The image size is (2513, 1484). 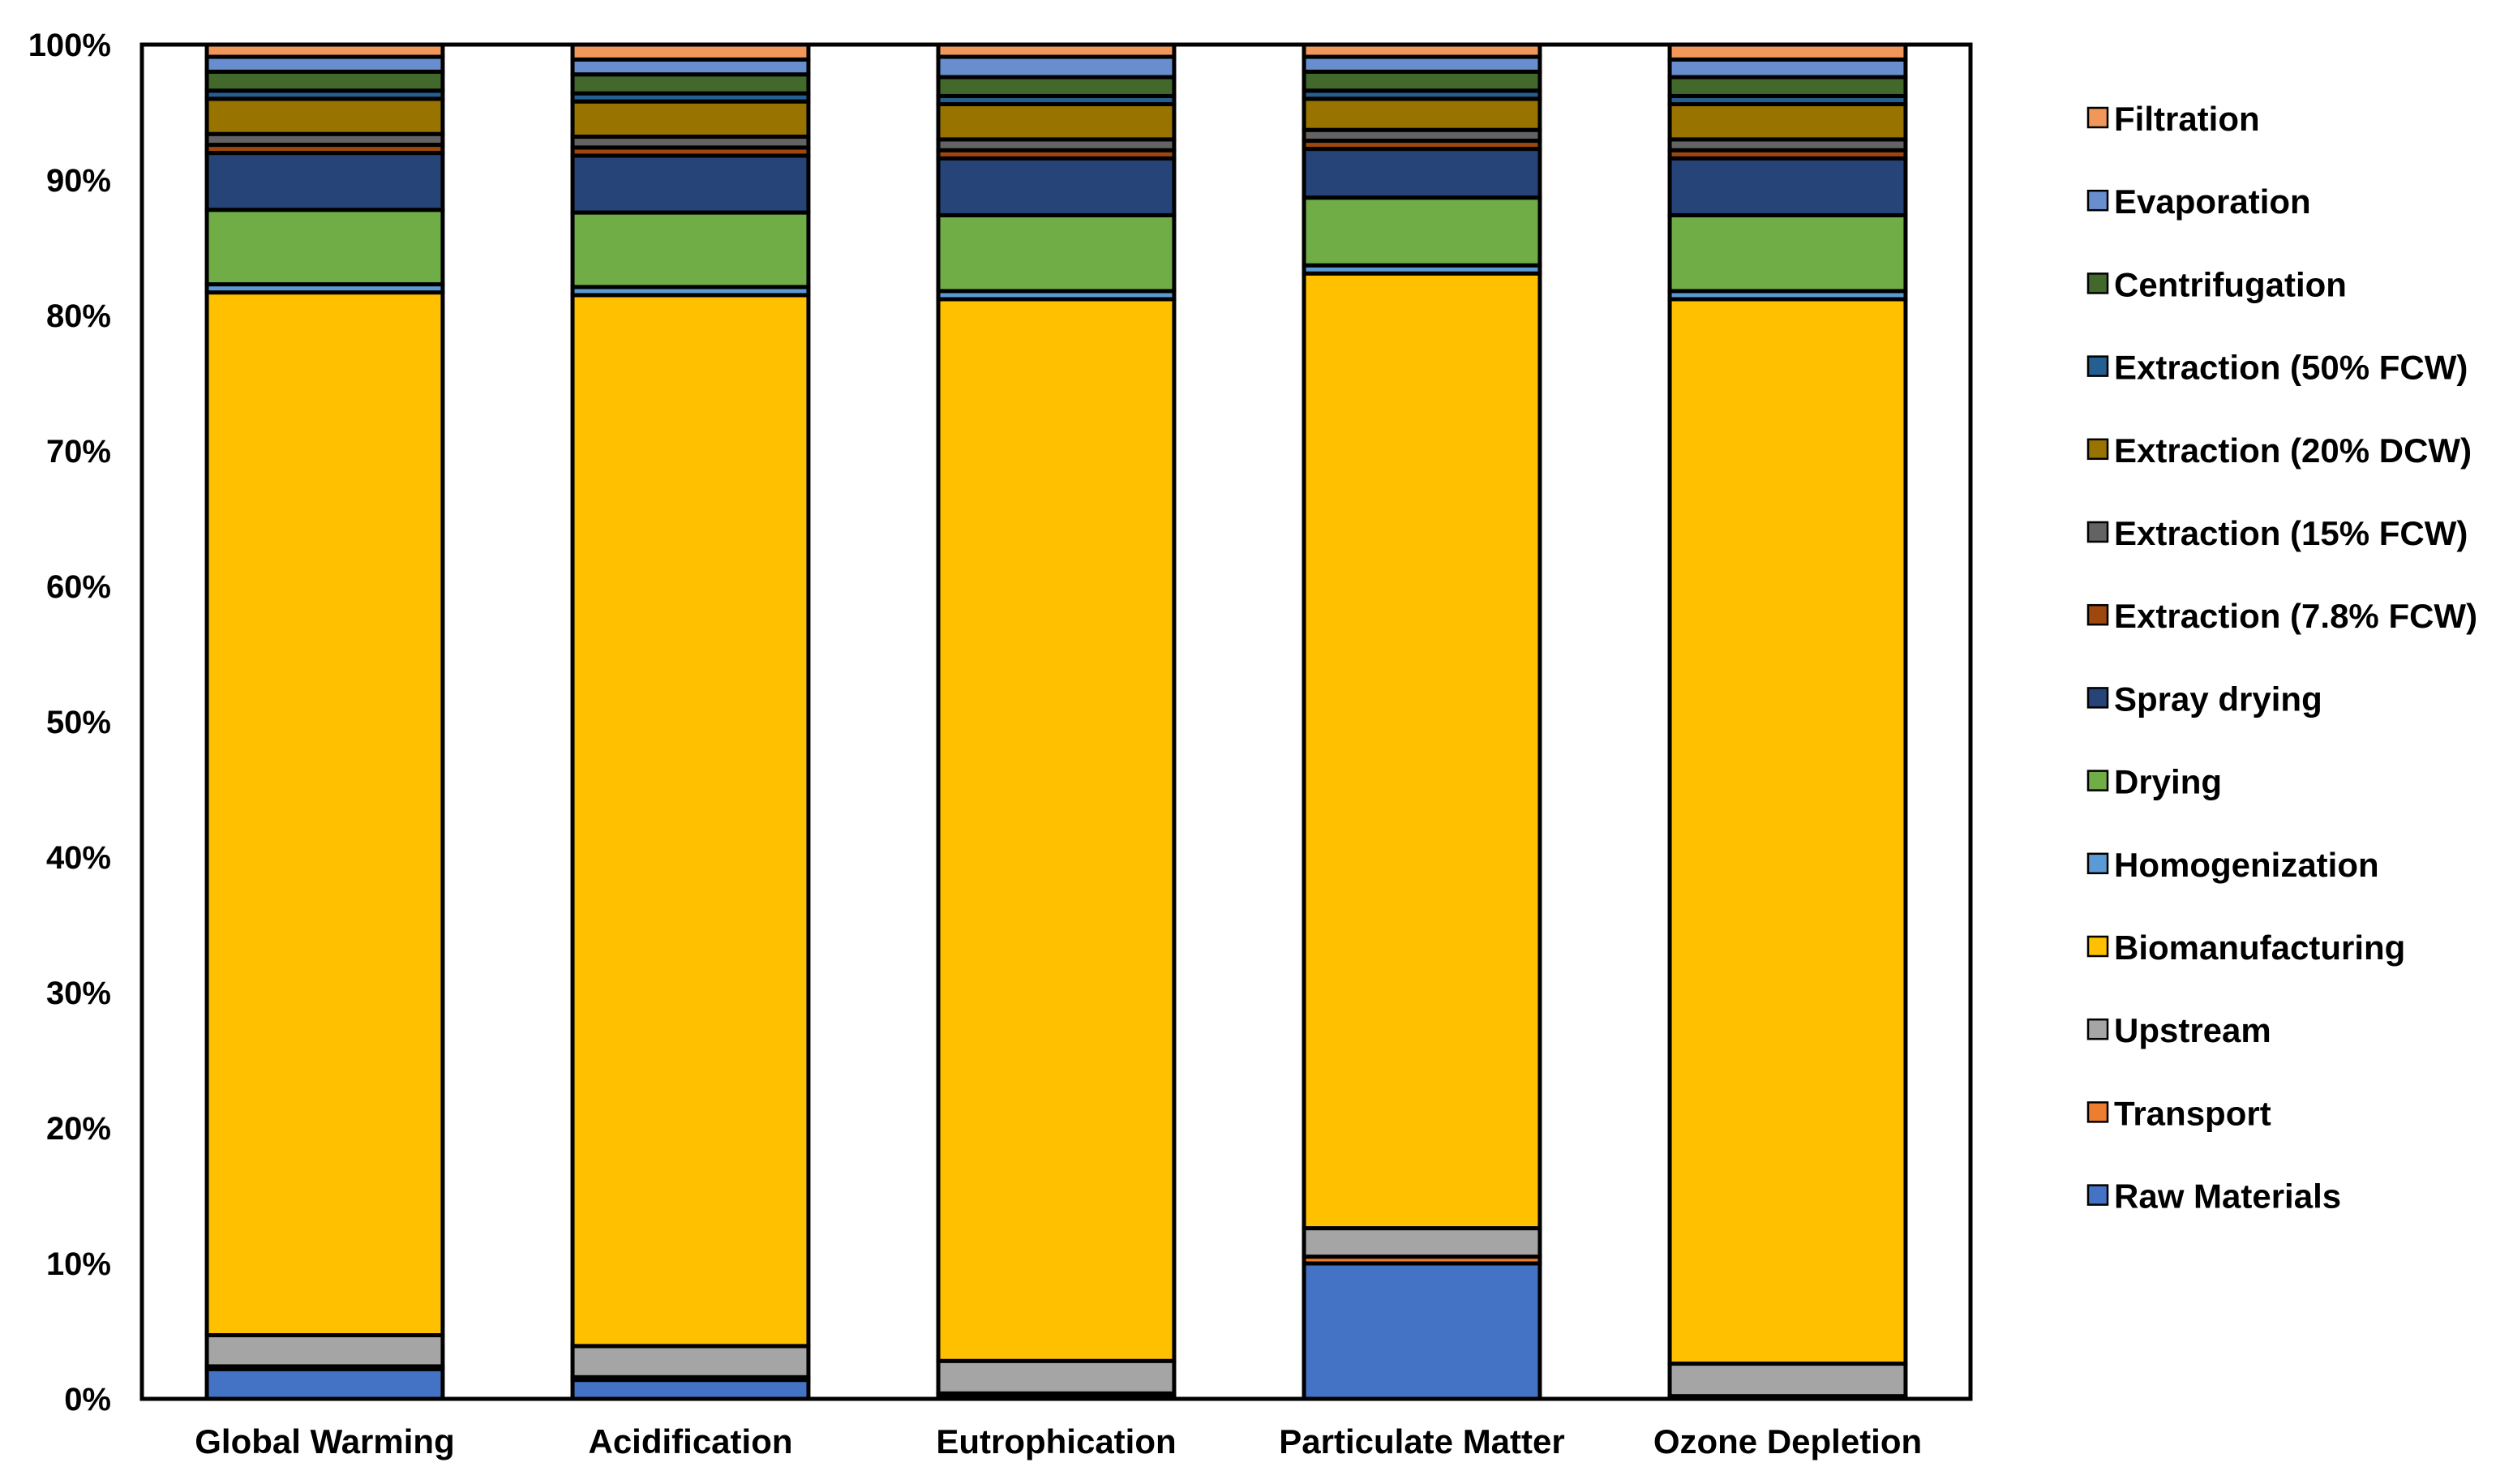 I want to click on legend-label: Centrifugation, so click(x=2230, y=284).